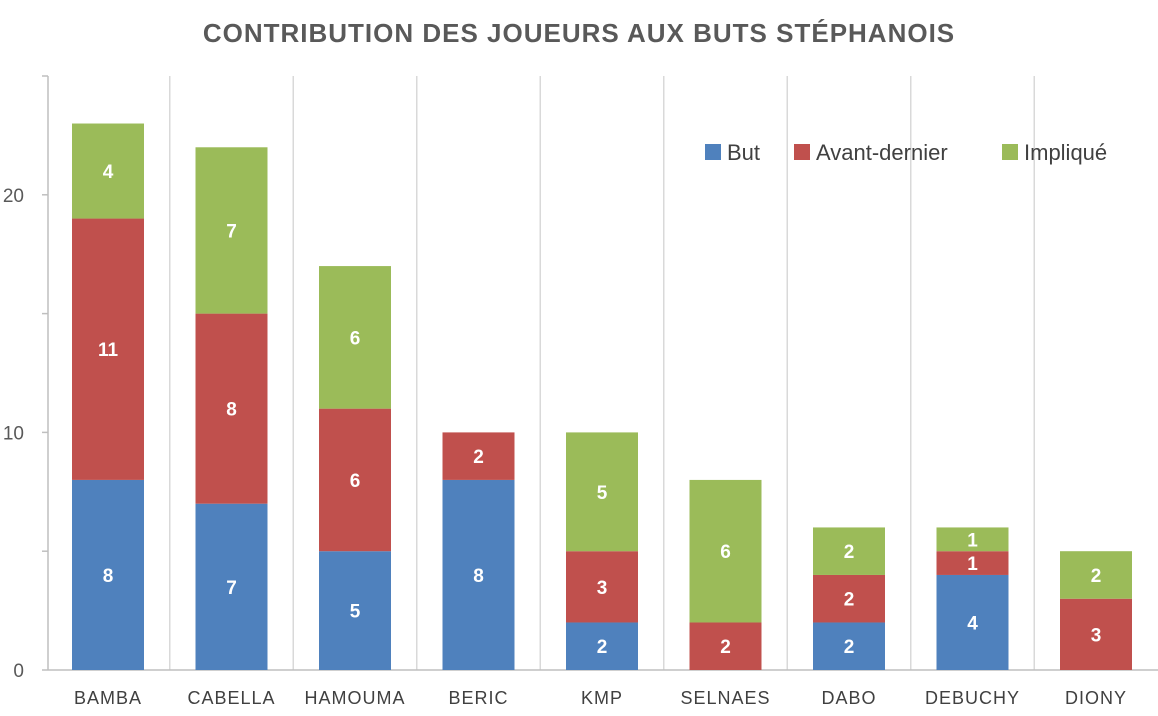 The width and height of the screenshot is (1158, 716). I want to click on y-tick-label: 0, so click(18, 671).